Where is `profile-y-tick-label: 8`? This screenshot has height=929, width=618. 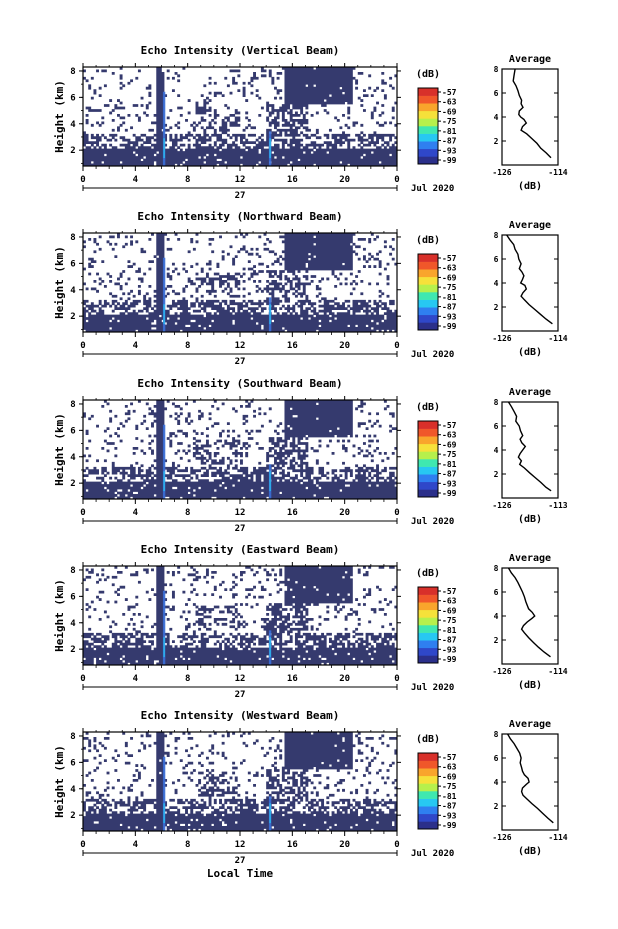
profile-y-tick-label: 8 is located at coordinates (496, 402).